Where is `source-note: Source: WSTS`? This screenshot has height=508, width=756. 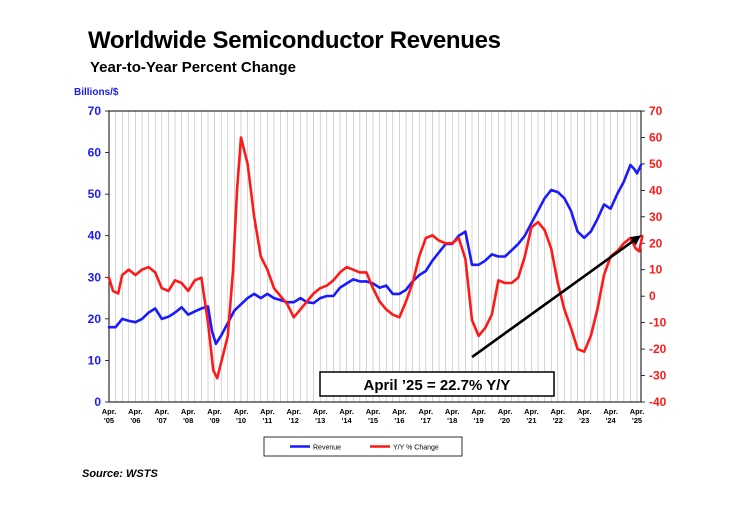 source-note: Source: WSTS is located at coordinates (120, 474).